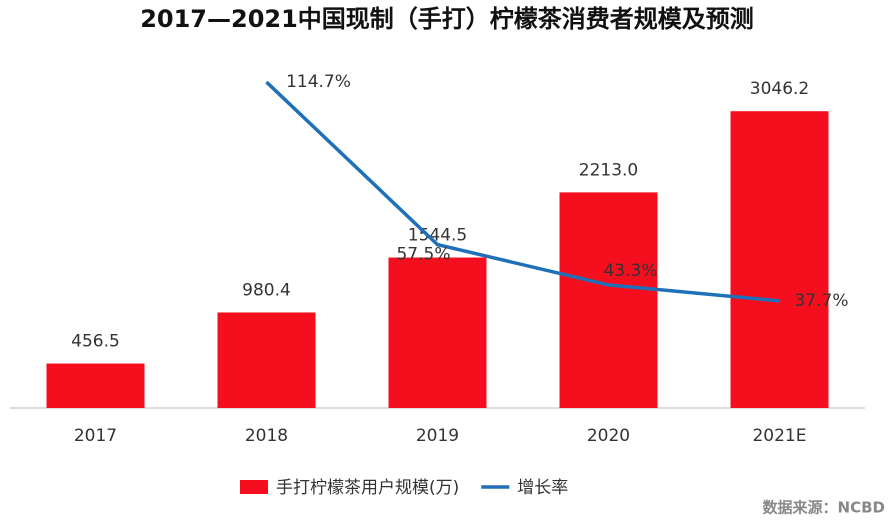 The width and height of the screenshot is (895, 522). What do you see at coordinates (95, 436) in the screenshot?
I see `x-tick-label: 2017` at bounding box center [95, 436].